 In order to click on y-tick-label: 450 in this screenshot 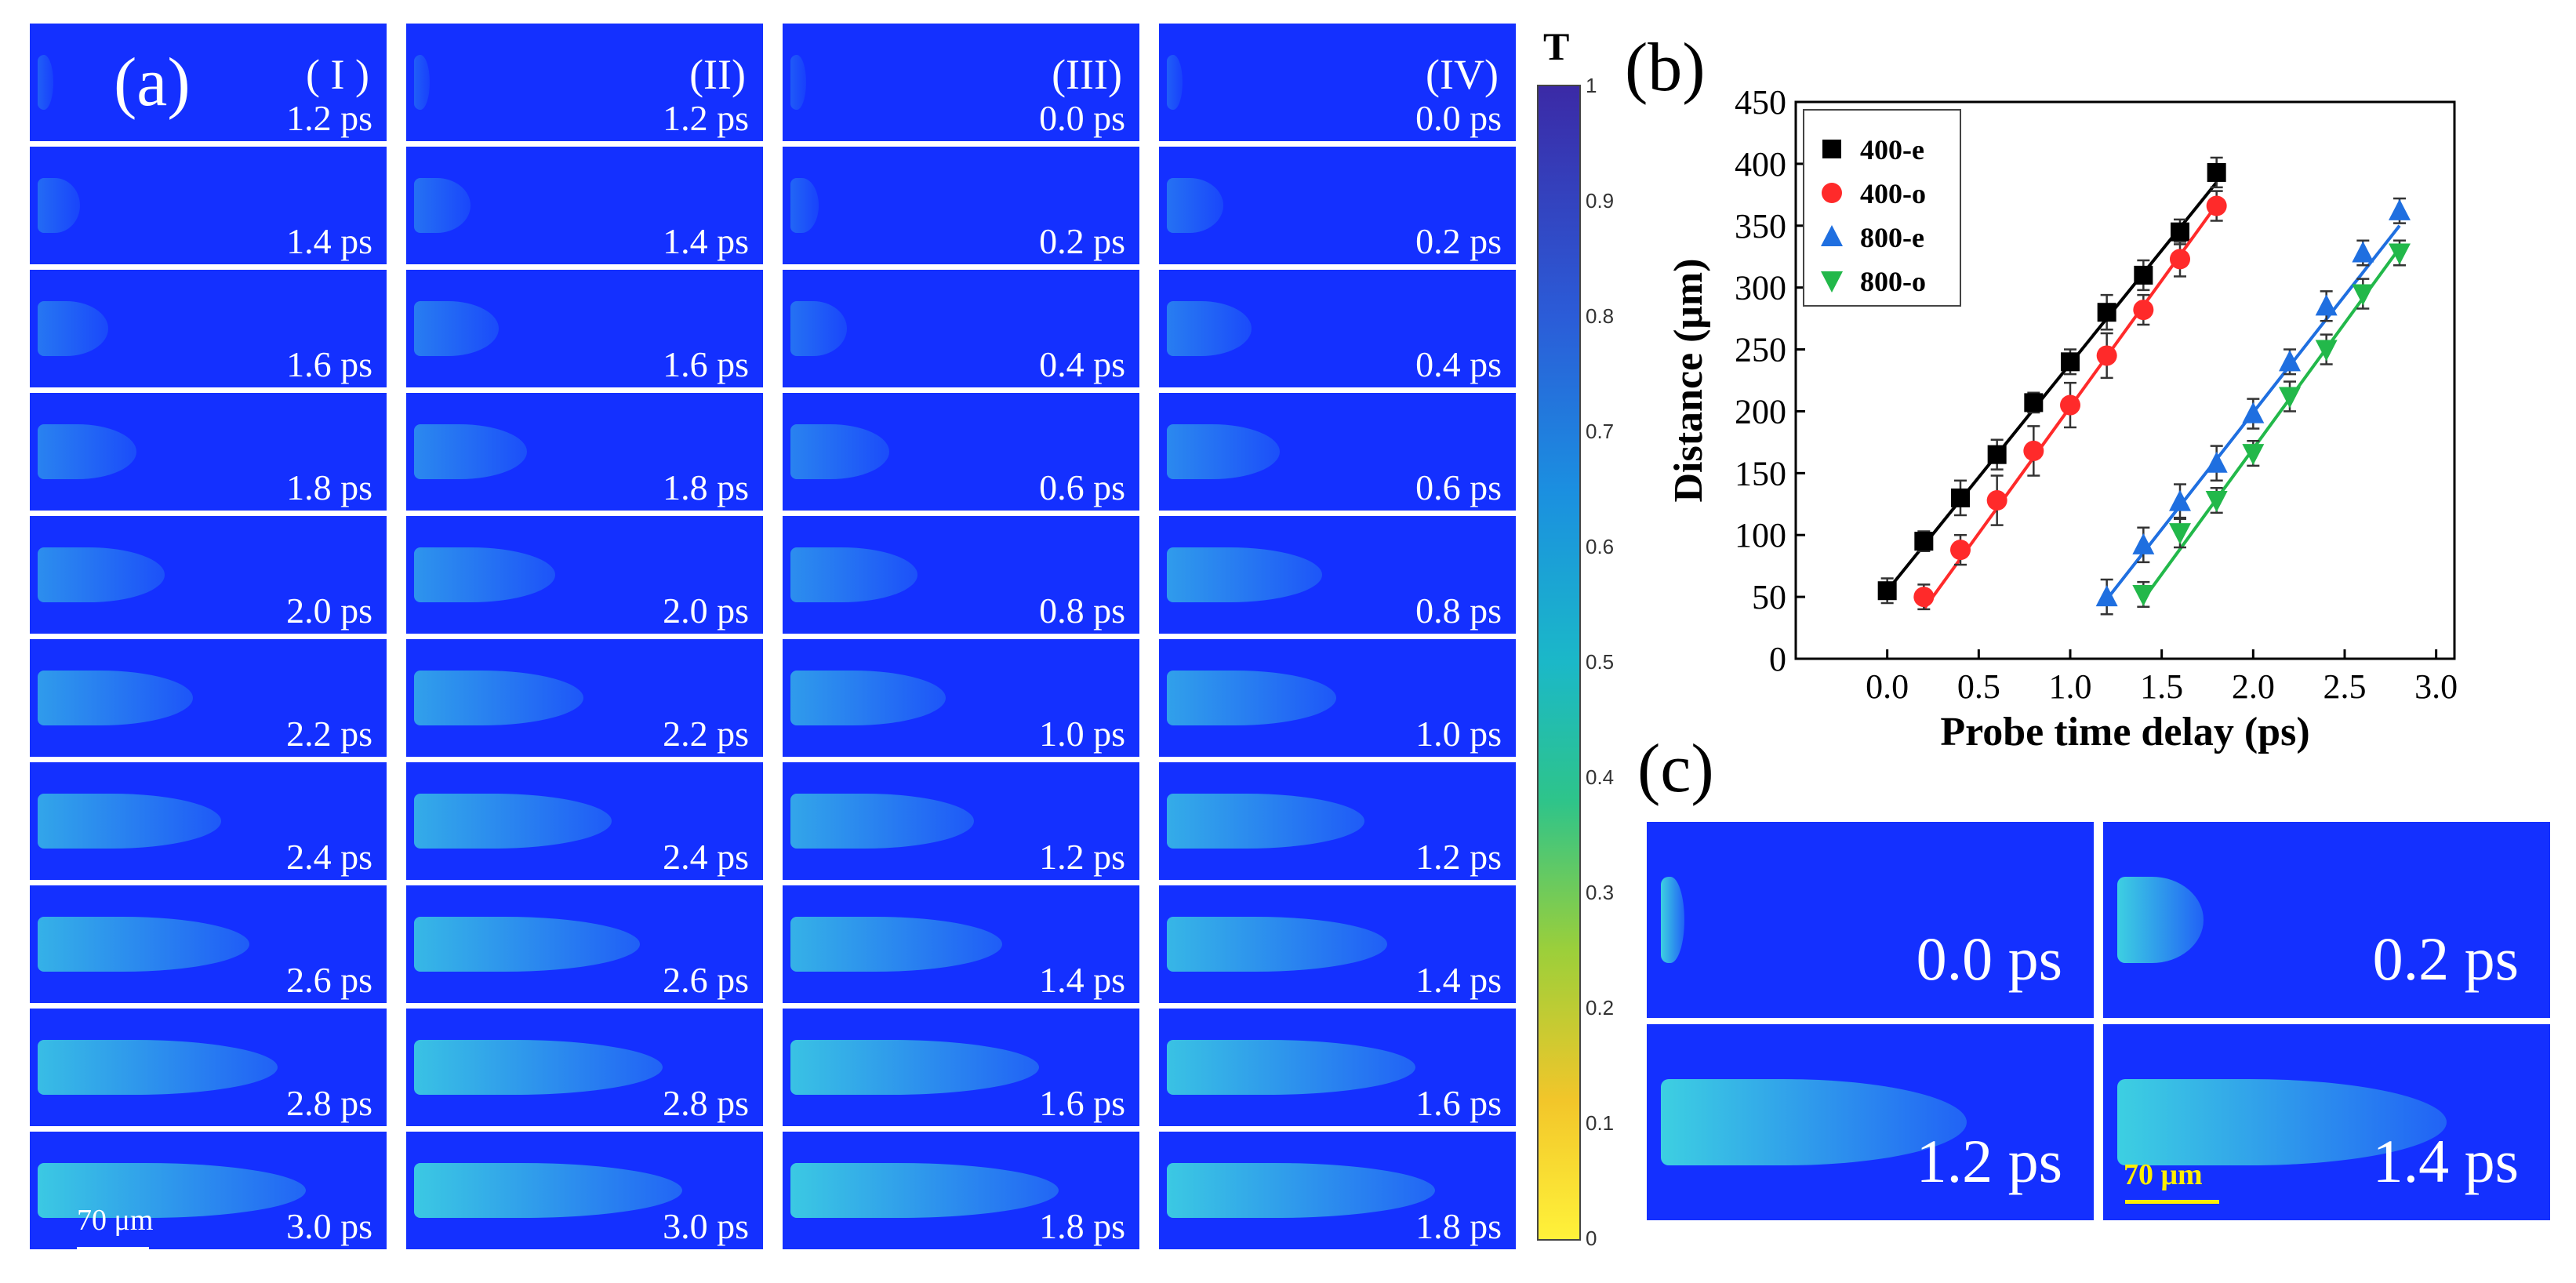, I will do `click(1760, 103)`.